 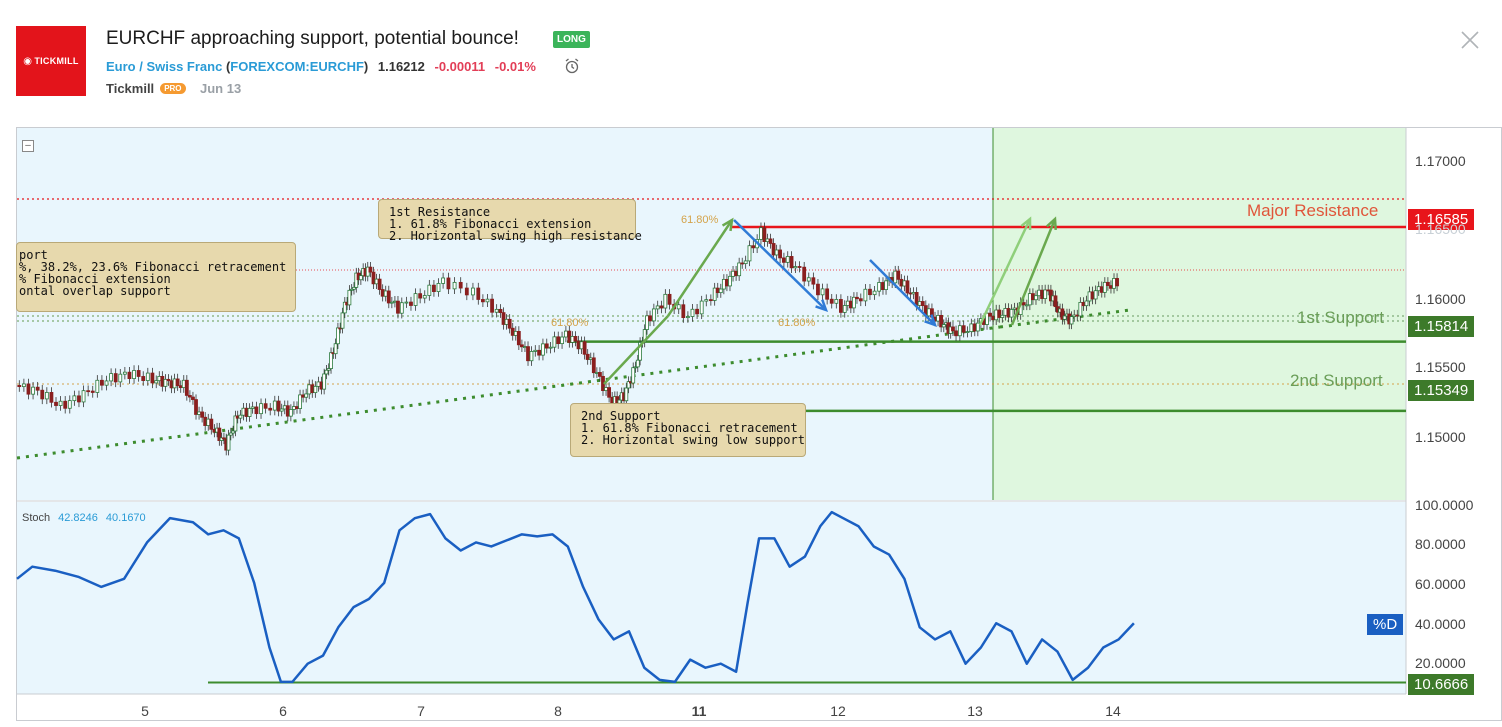 I want to click on close-icon, so click(x=1470, y=40).